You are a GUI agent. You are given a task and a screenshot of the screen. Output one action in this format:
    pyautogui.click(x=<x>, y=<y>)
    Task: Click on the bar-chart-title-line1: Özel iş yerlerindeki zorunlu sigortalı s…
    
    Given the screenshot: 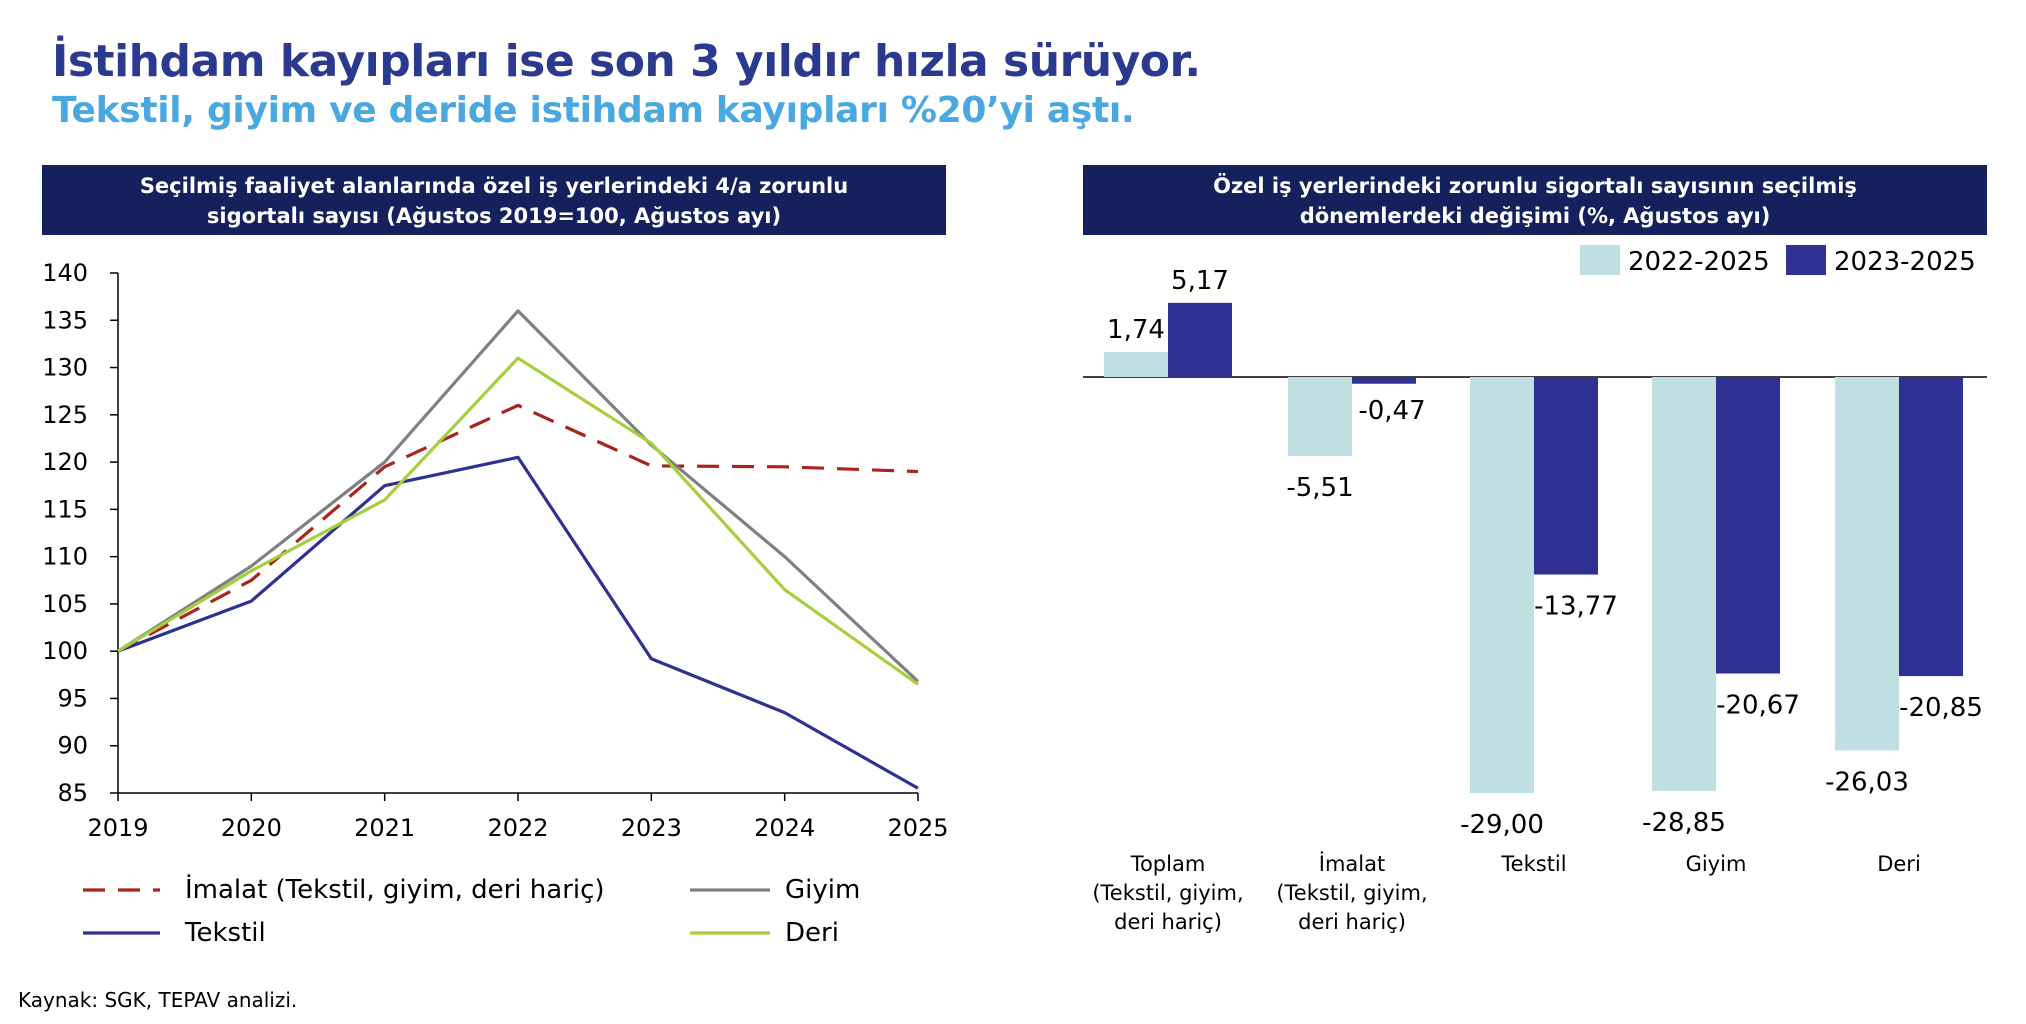 What is the action you would take?
    pyautogui.click(x=1535, y=186)
    